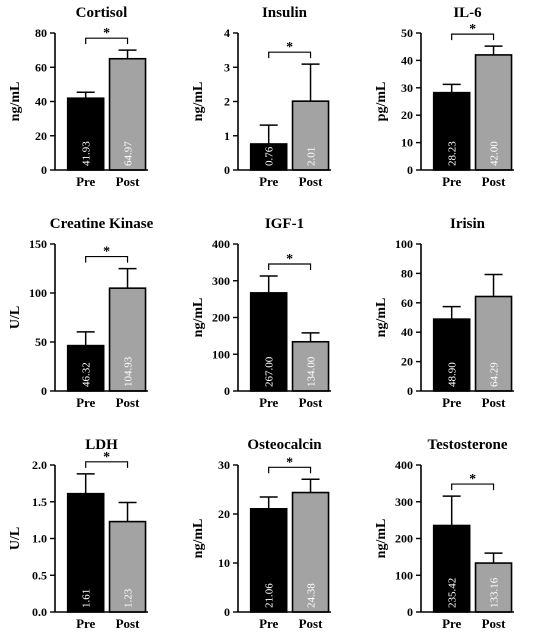  What do you see at coordinates (285, 13) in the screenshot?
I see `chart-title: Insulin` at bounding box center [285, 13].